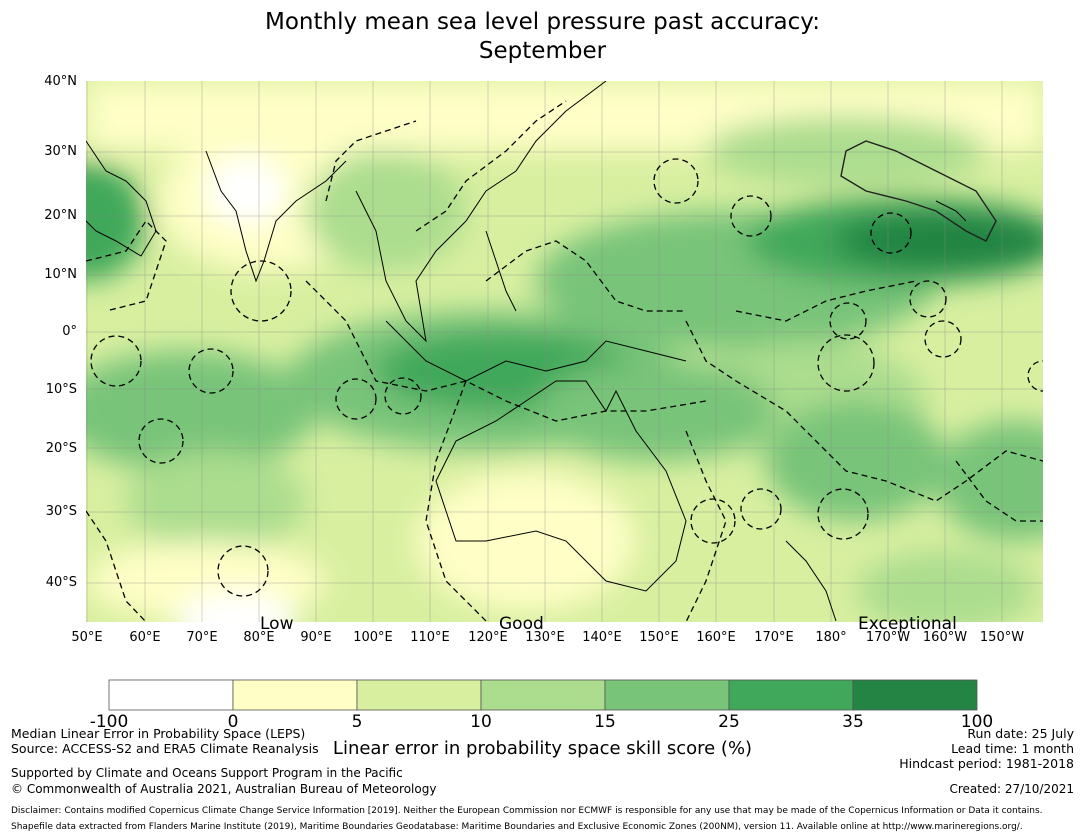 This screenshot has height=839, width=1085. Describe the element at coordinates (357, 722) in the screenshot. I see `colorbar-tick: 5` at that location.